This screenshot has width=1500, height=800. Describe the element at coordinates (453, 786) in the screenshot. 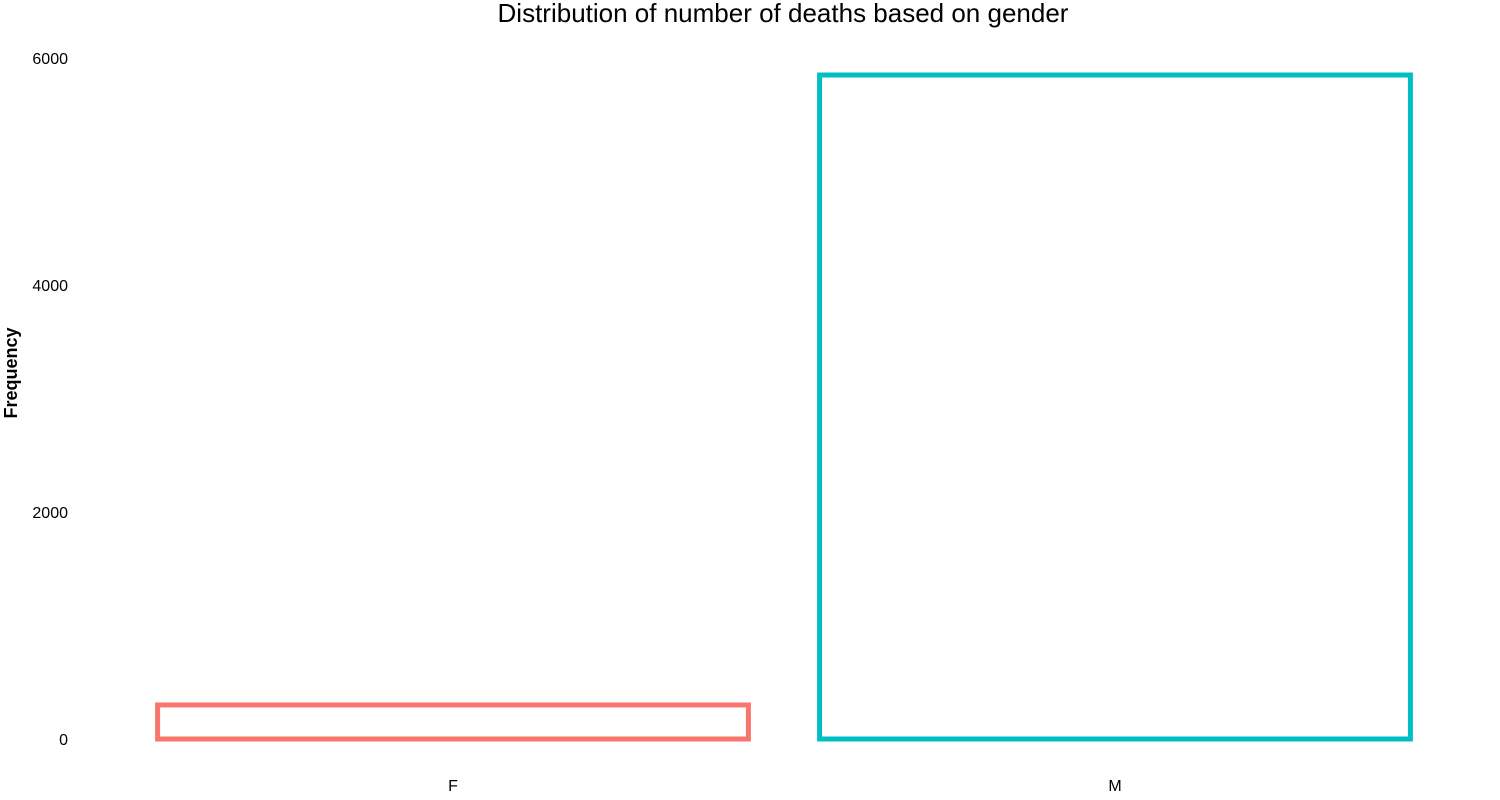

I see `x-tick-label: F` at that location.